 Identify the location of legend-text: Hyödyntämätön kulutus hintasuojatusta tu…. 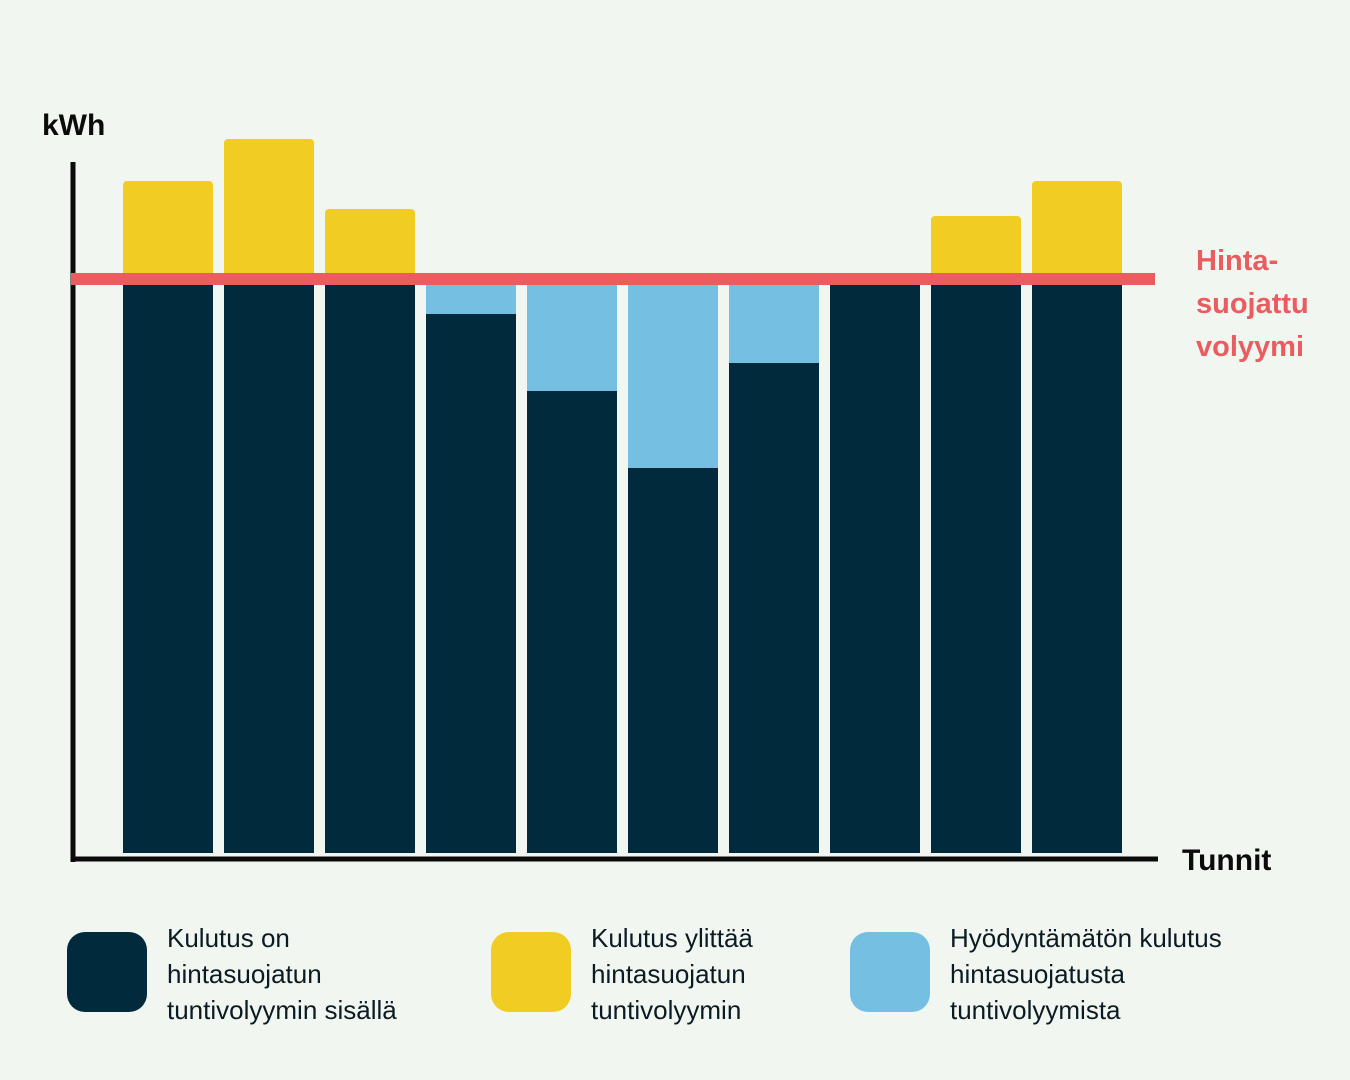
(1086, 974).